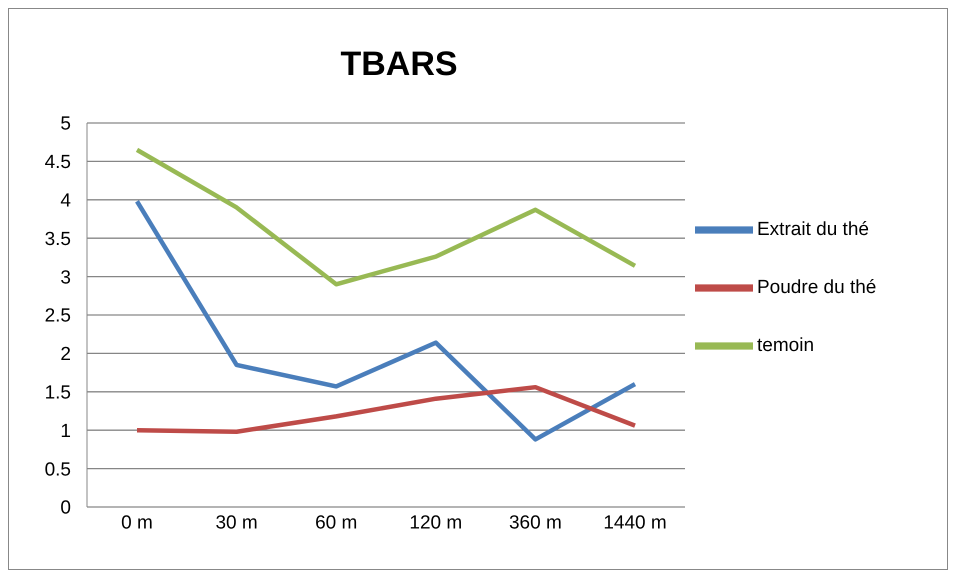 Image resolution: width=958 pixels, height=580 pixels. I want to click on x-tick-label: 30 m, so click(236, 523).